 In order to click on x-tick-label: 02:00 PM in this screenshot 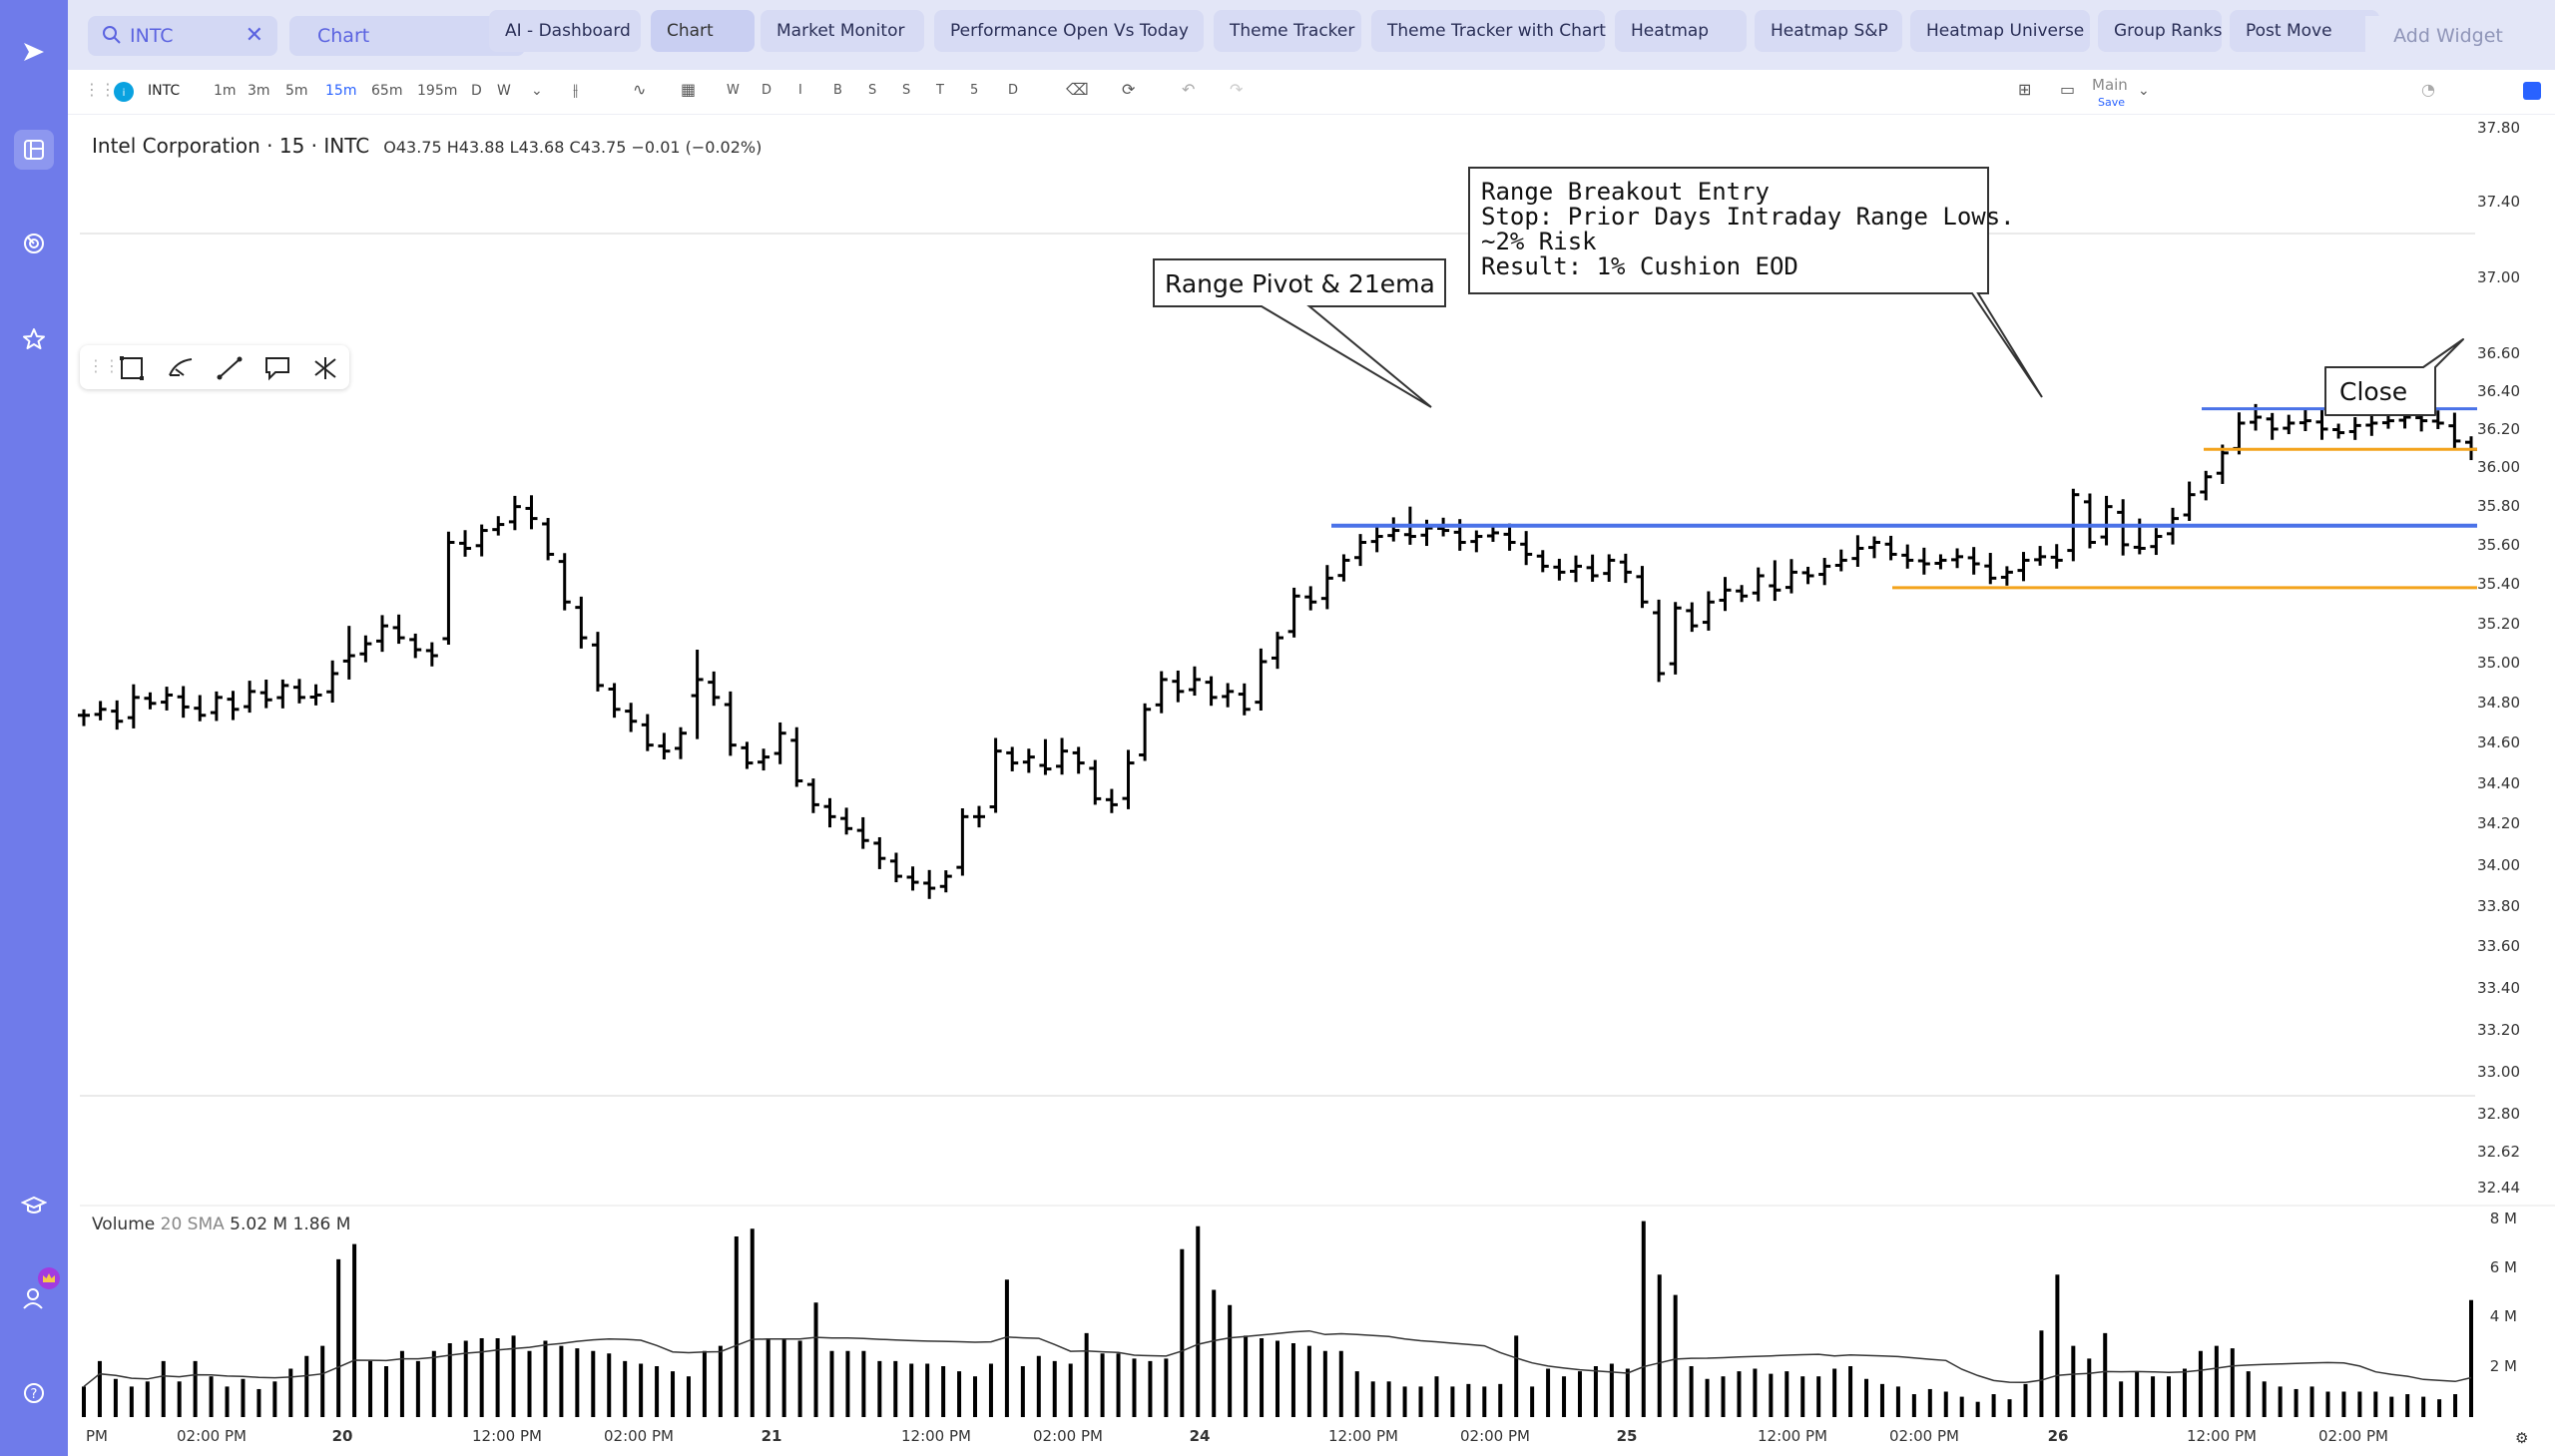, I will do `click(1068, 1436)`.